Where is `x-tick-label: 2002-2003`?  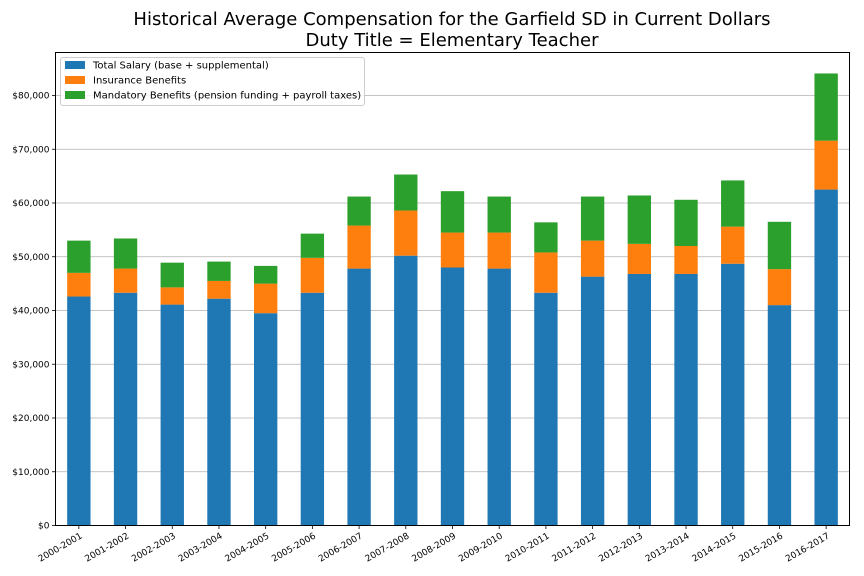 x-tick-label: 2002-2003 is located at coordinates (153, 547).